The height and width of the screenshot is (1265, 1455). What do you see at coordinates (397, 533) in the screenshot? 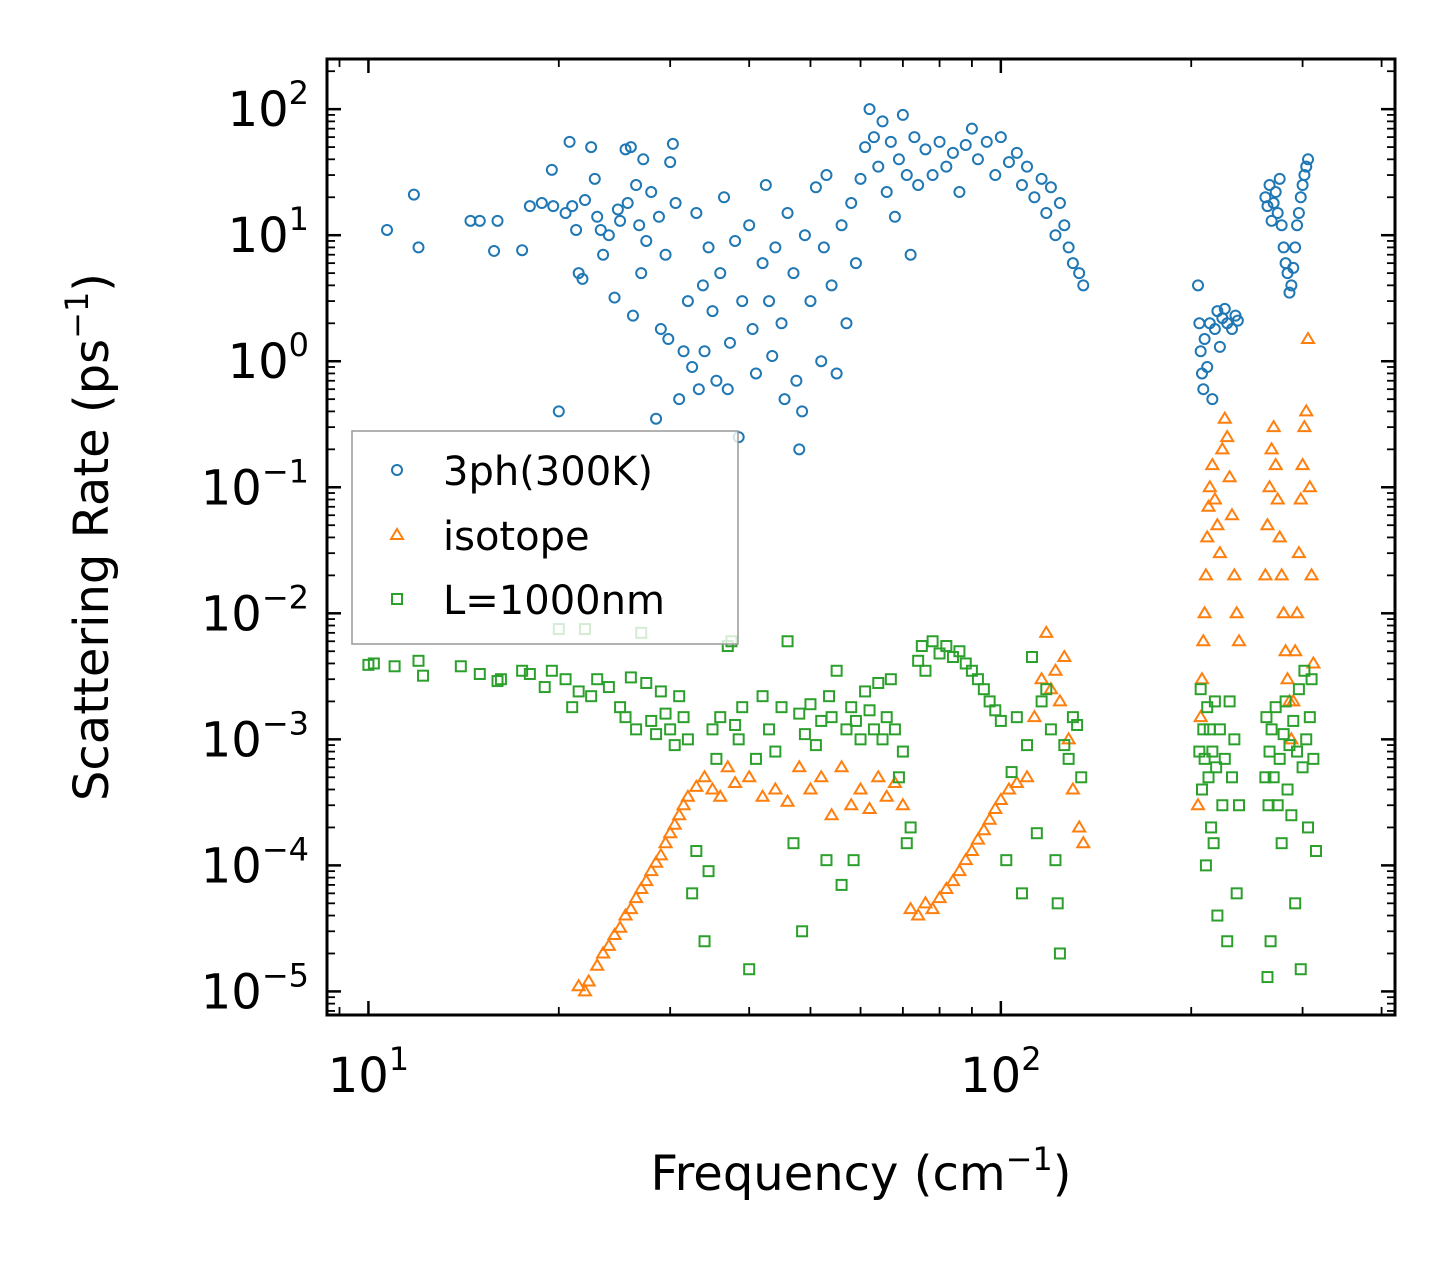
I see `legend-marker-isotope` at bounding box center [397, 533].